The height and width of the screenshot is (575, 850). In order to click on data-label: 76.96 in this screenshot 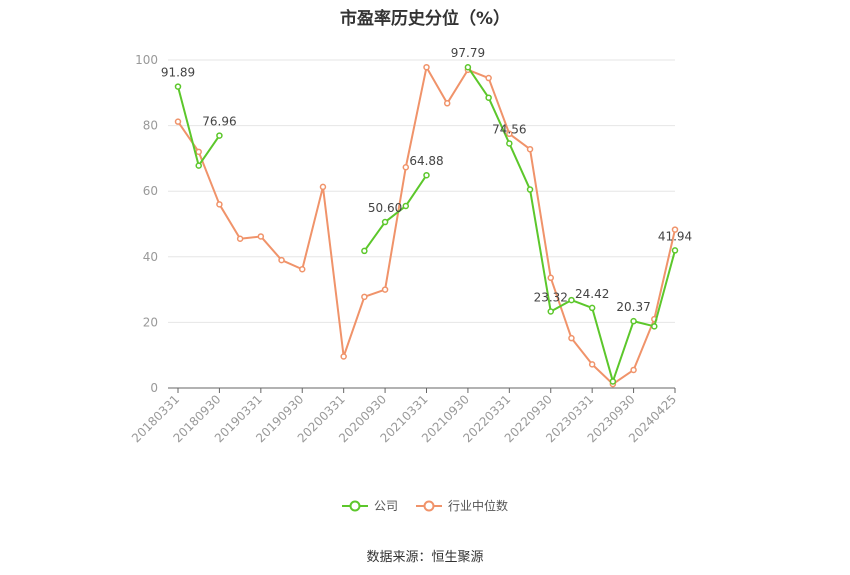, I will do `click(219, 122)`.